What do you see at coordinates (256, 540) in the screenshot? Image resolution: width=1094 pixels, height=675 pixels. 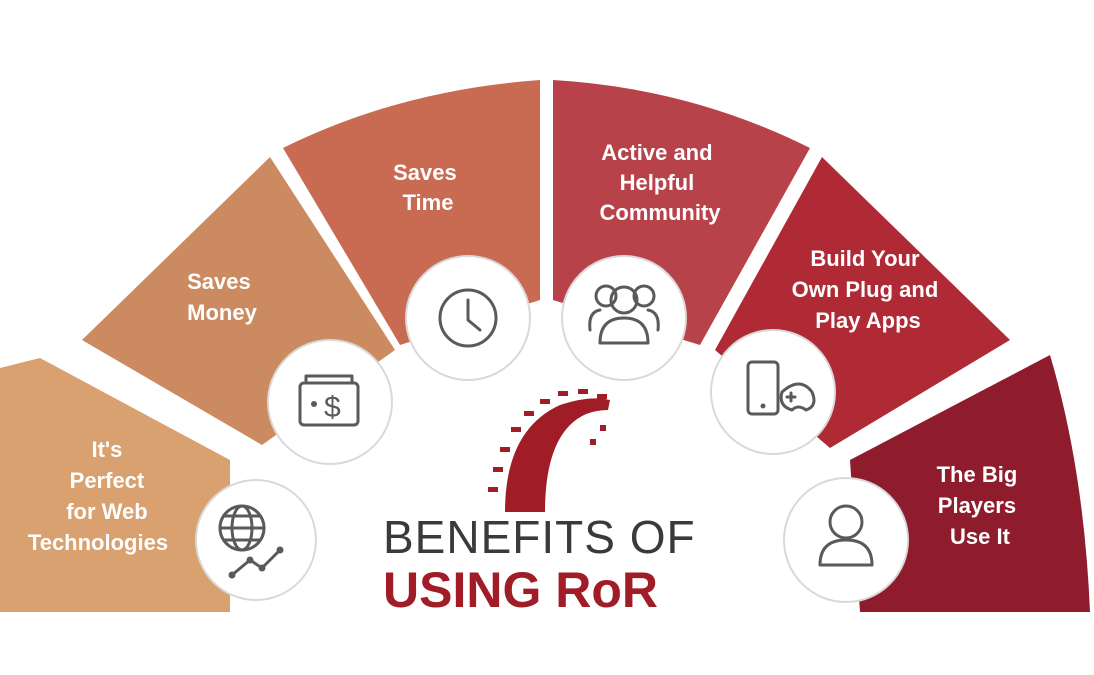 I see `globe-chart-icon` at bounding box center [256, 540].